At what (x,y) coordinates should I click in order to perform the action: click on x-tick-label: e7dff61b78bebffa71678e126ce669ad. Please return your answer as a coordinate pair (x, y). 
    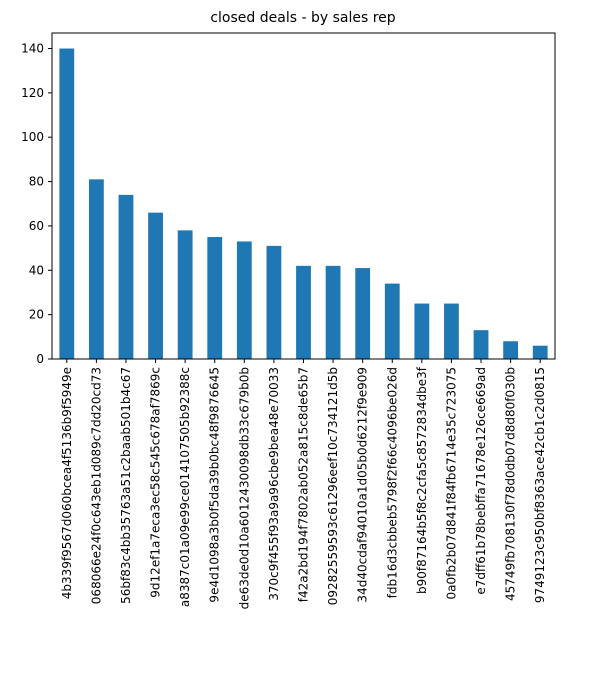
    Looking at the image, I should click on (481, 481).